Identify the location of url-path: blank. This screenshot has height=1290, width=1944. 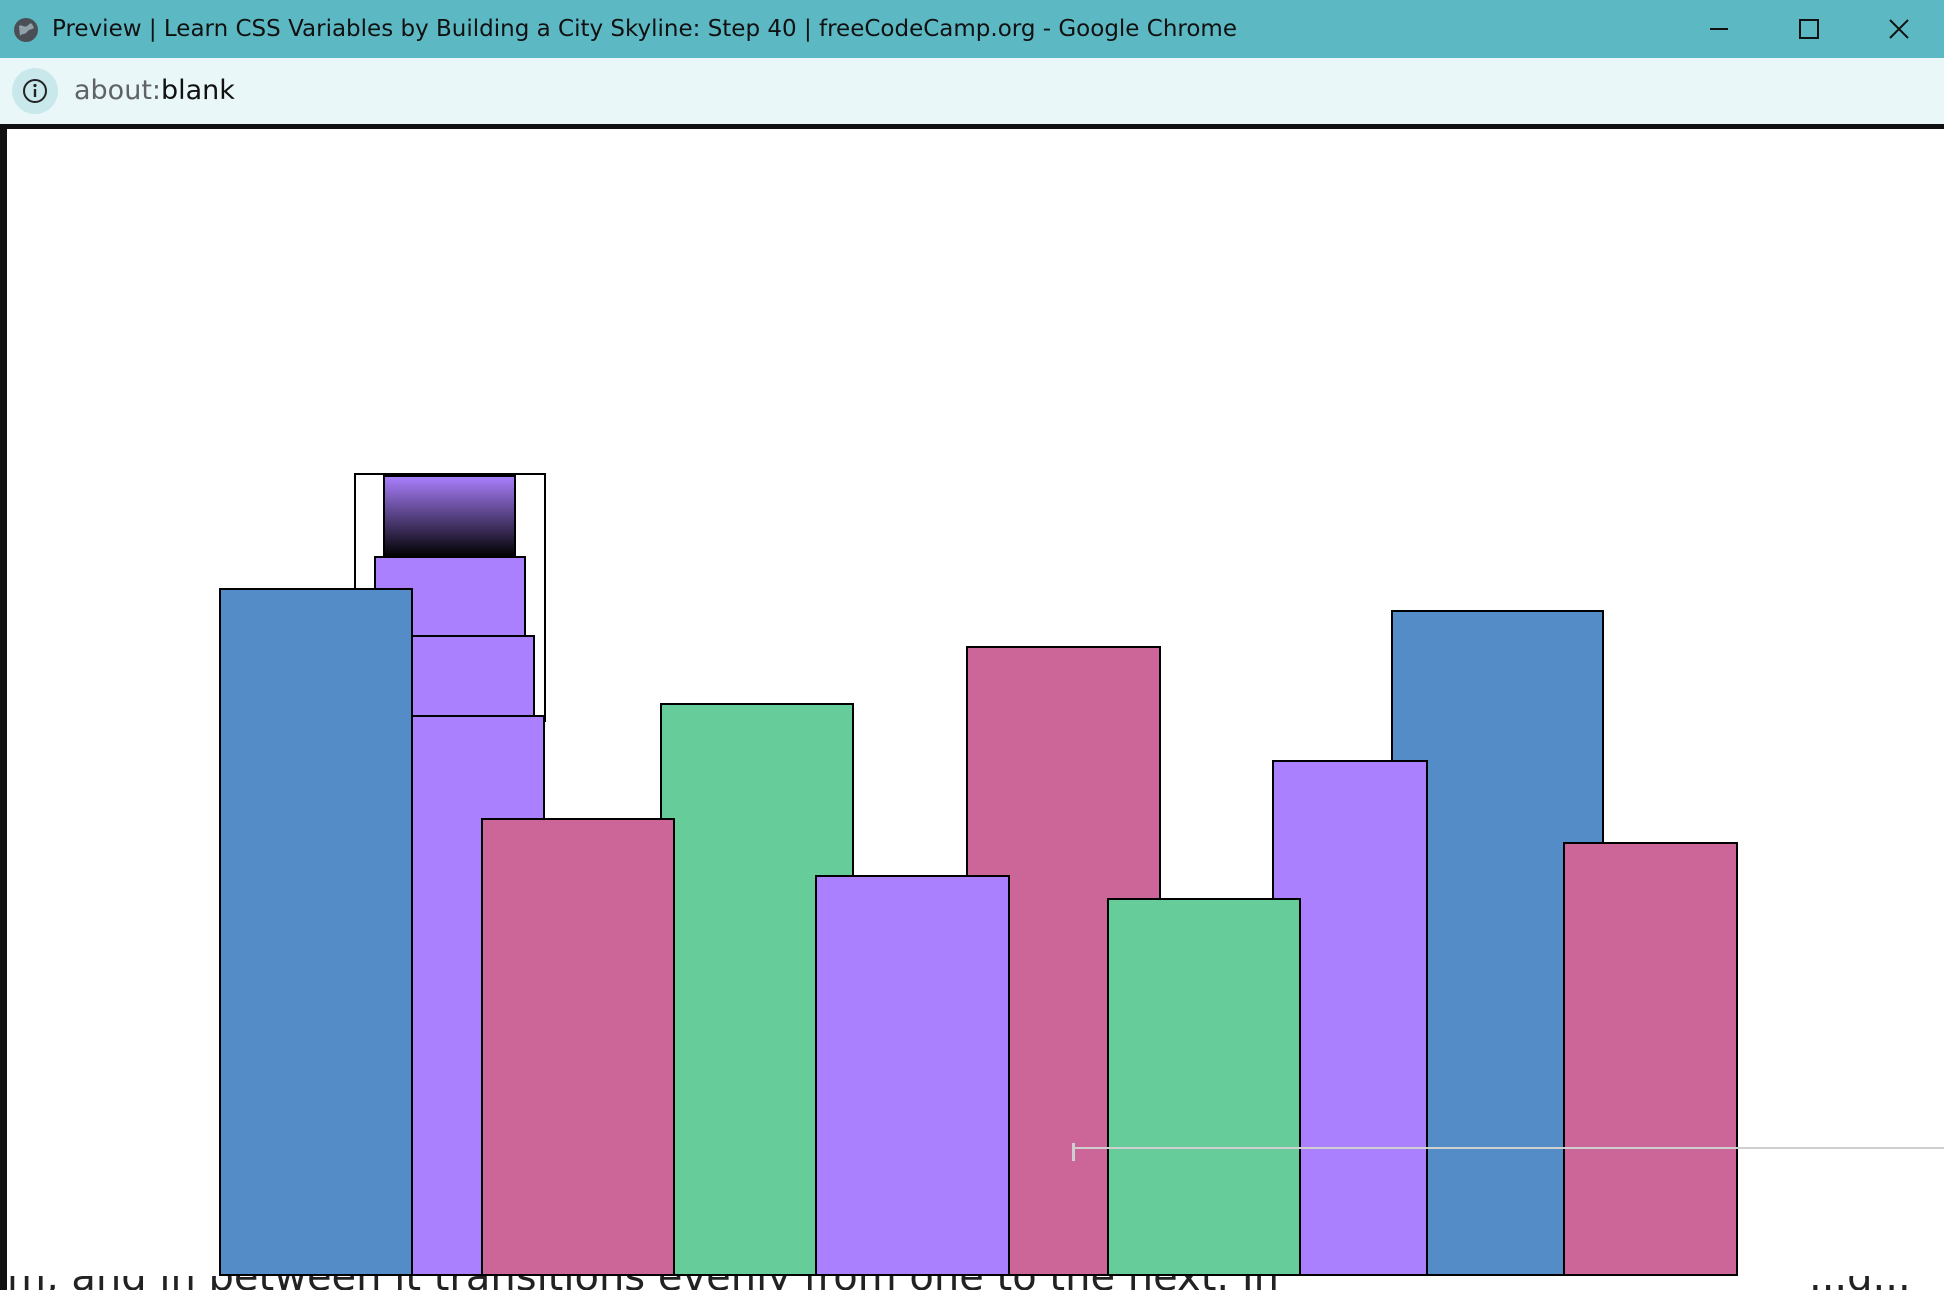
(198, 90).